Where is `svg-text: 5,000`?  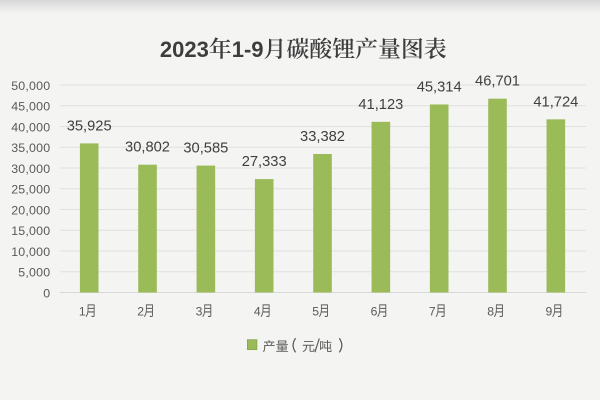 svg-text: 5,000 is located at coordinates (34, 273).